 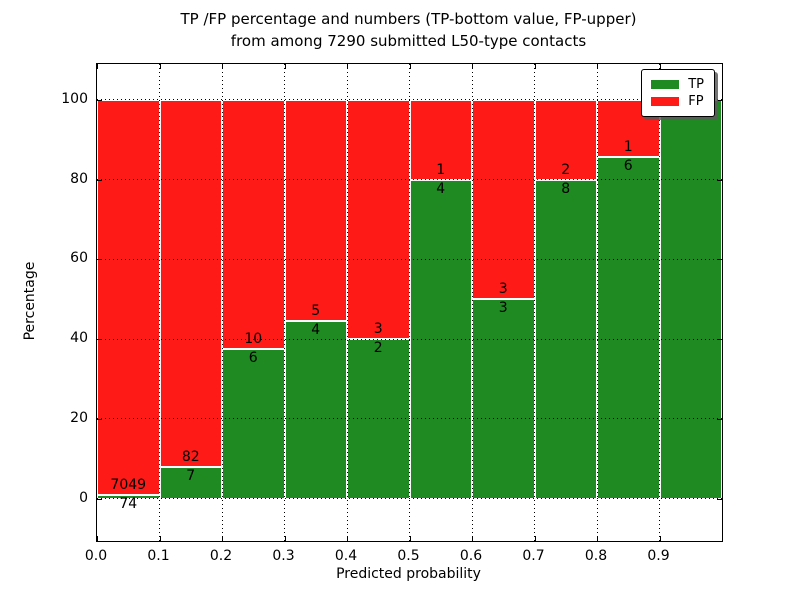 I want to click on x-tick-label: 0.5, so click(x=408, y=556).